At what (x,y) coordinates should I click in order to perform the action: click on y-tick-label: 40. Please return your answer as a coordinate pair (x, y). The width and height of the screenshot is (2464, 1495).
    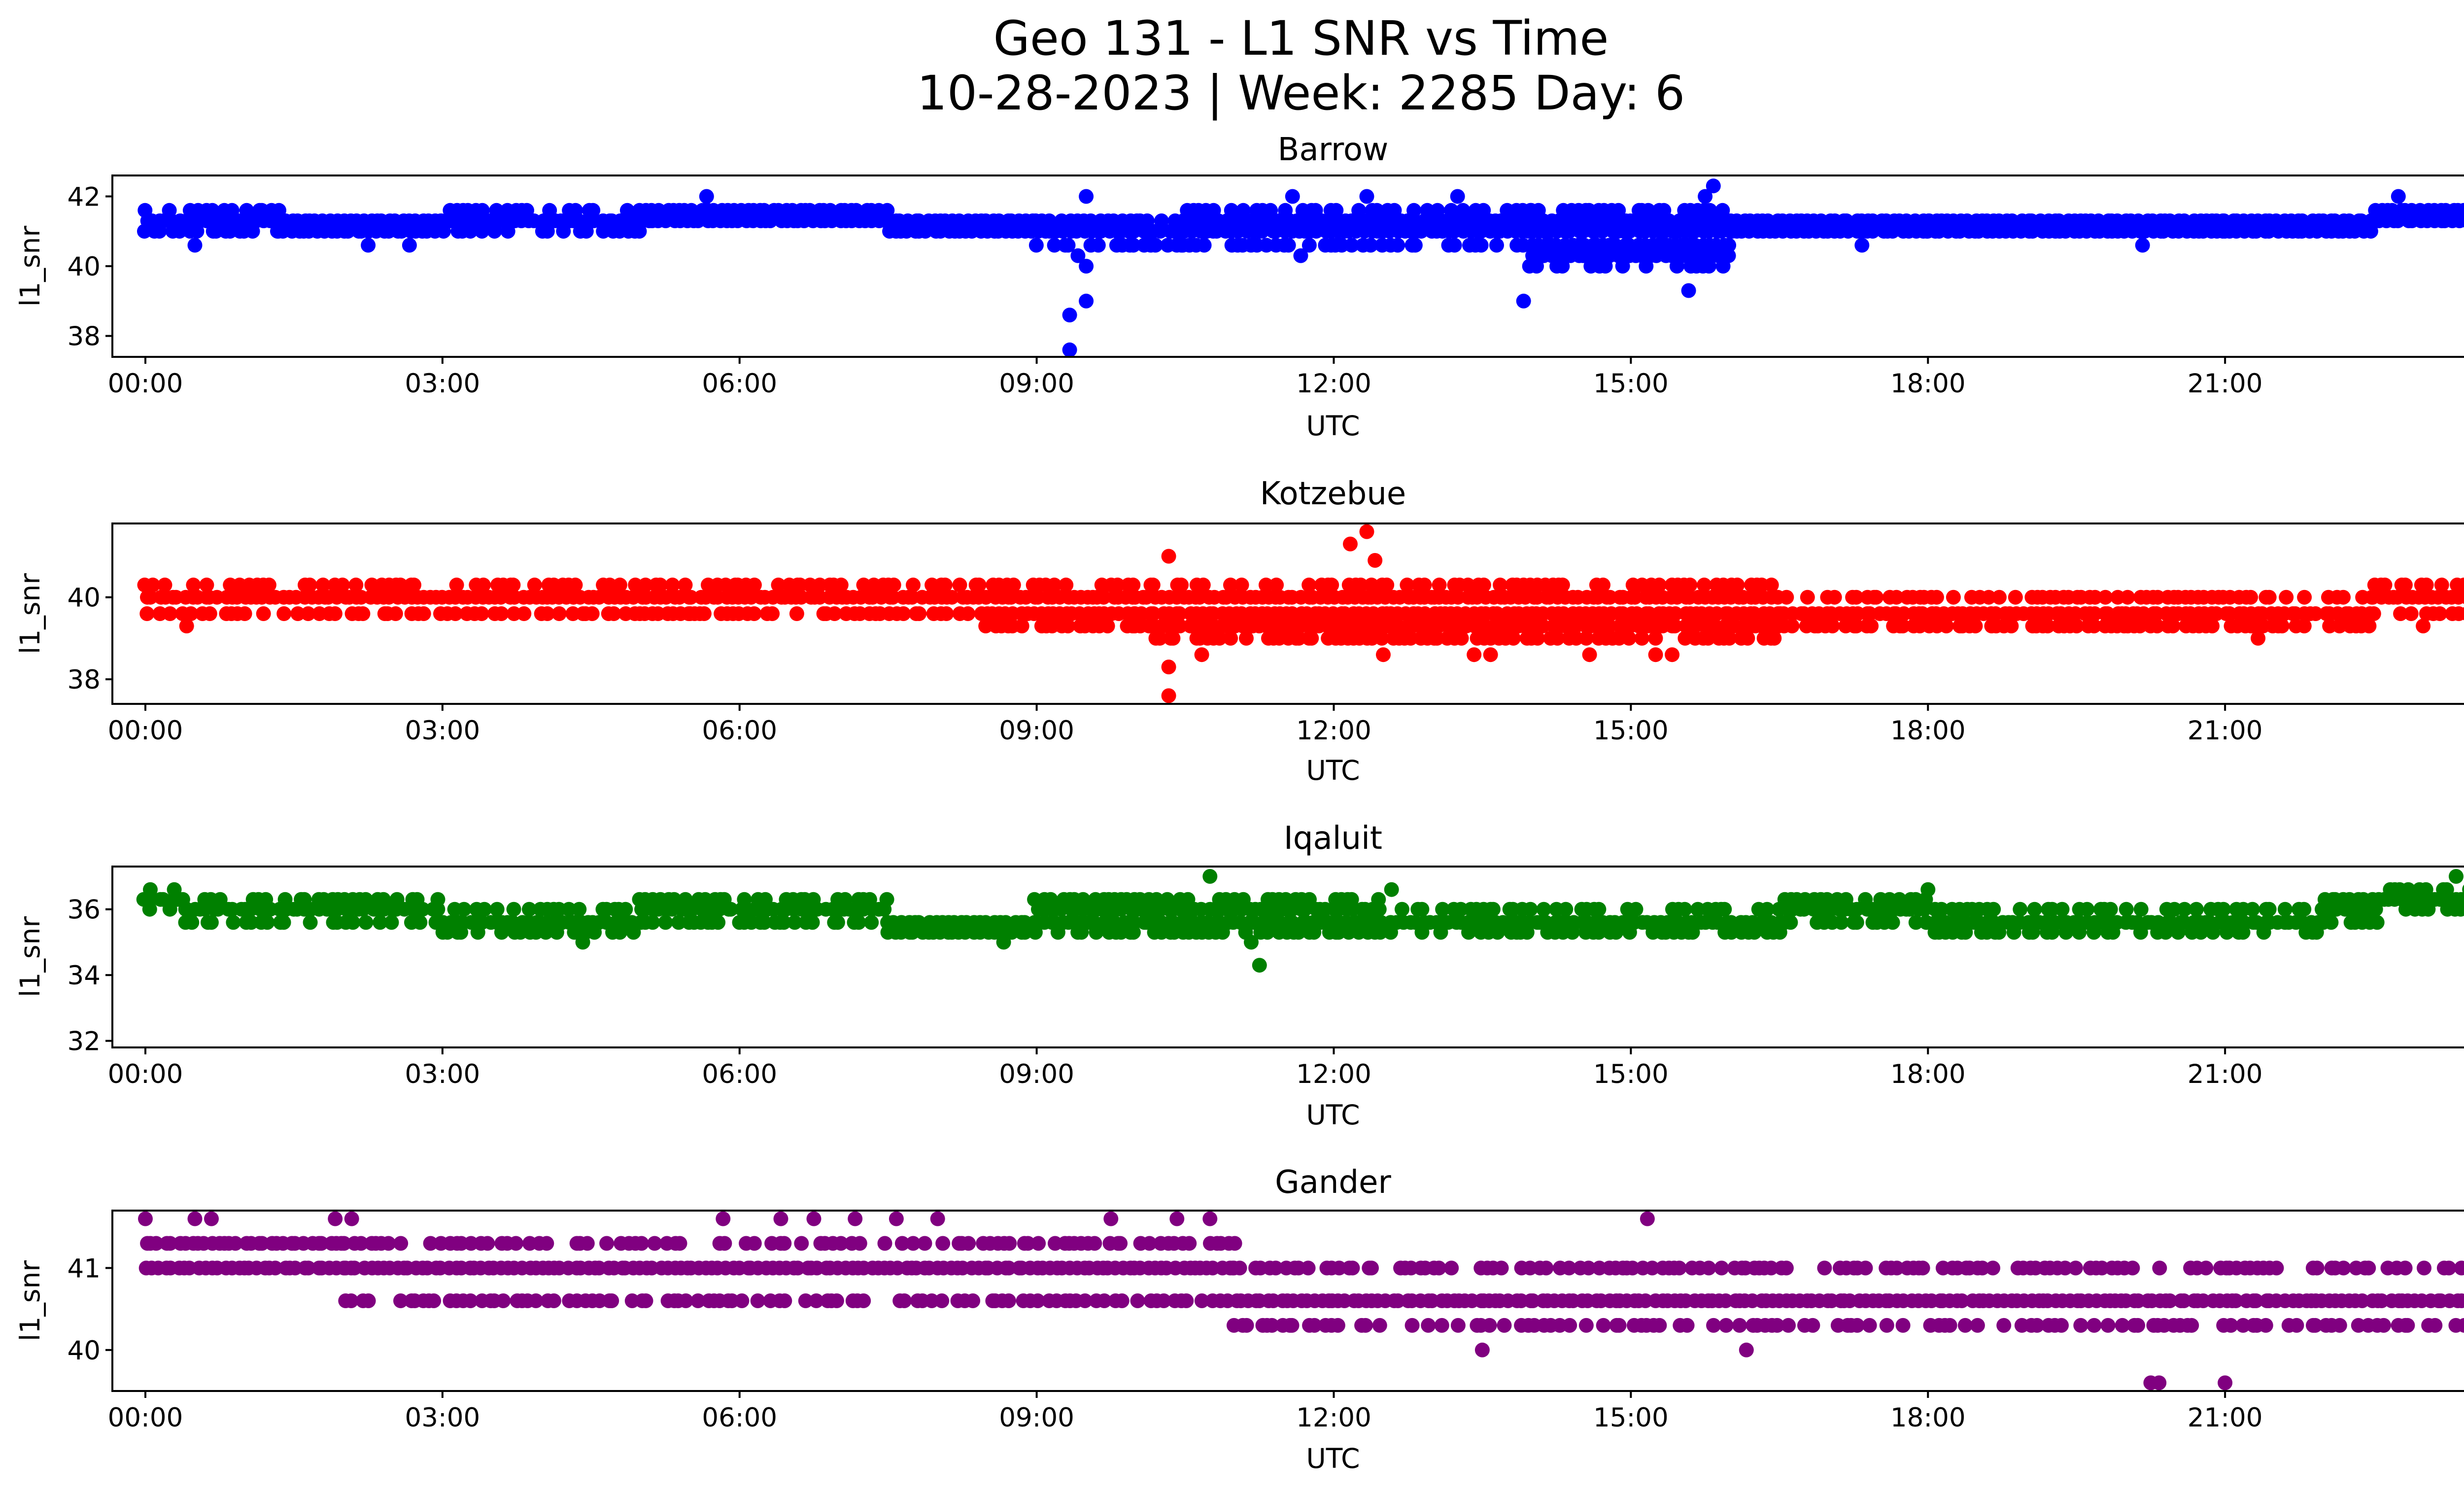
    Looking at the image, I should click on (84, 598).